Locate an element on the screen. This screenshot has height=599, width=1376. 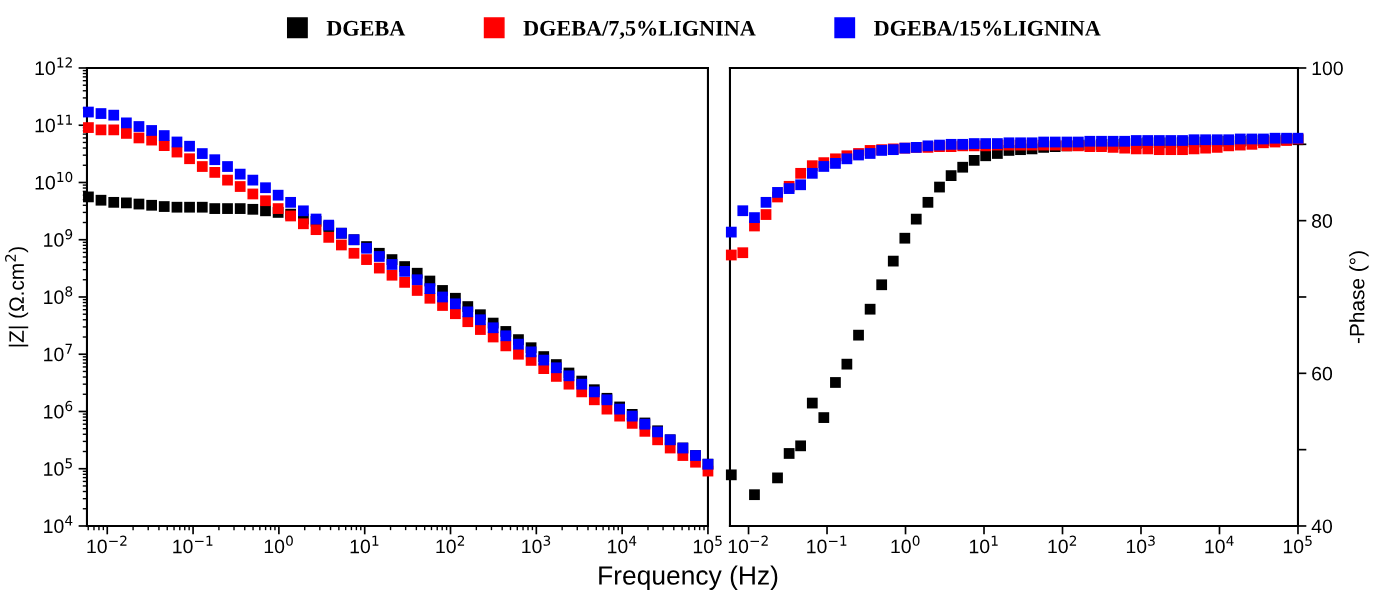
y-tick-label: 10$^{4}$ is located at coordinates (58, 524).